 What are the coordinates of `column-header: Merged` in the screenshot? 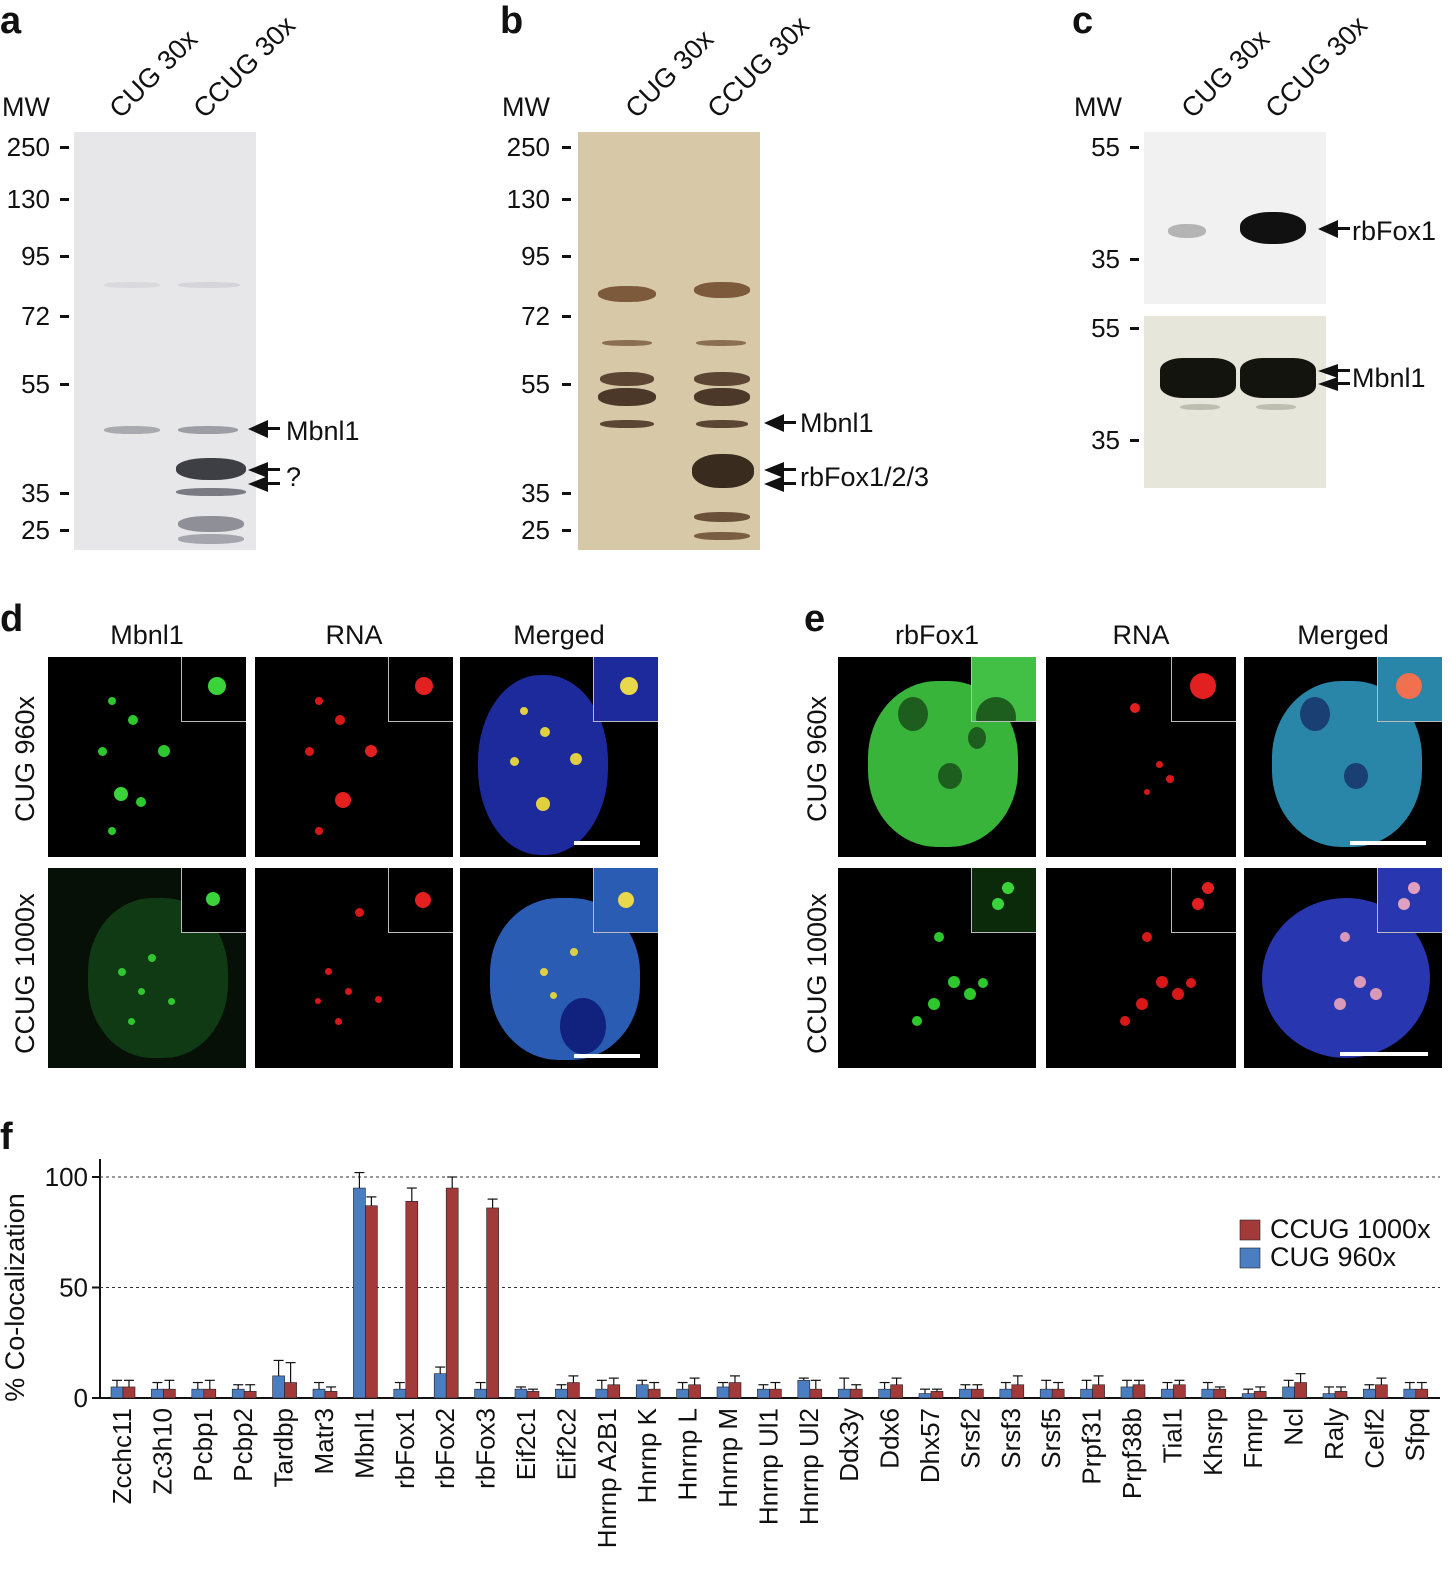 It's located at (1343, 635).